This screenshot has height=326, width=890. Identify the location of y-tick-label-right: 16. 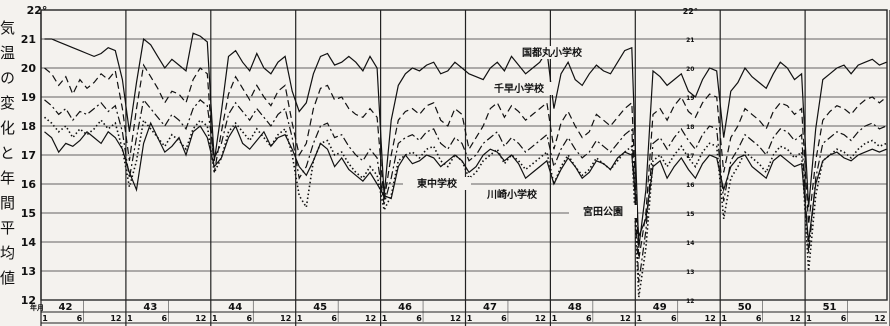
(690, 185).